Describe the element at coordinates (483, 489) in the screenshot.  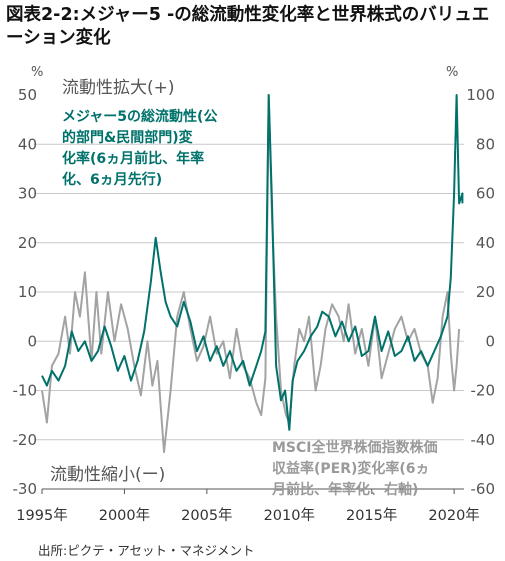
I see `right-tick-label: -60` at that location.